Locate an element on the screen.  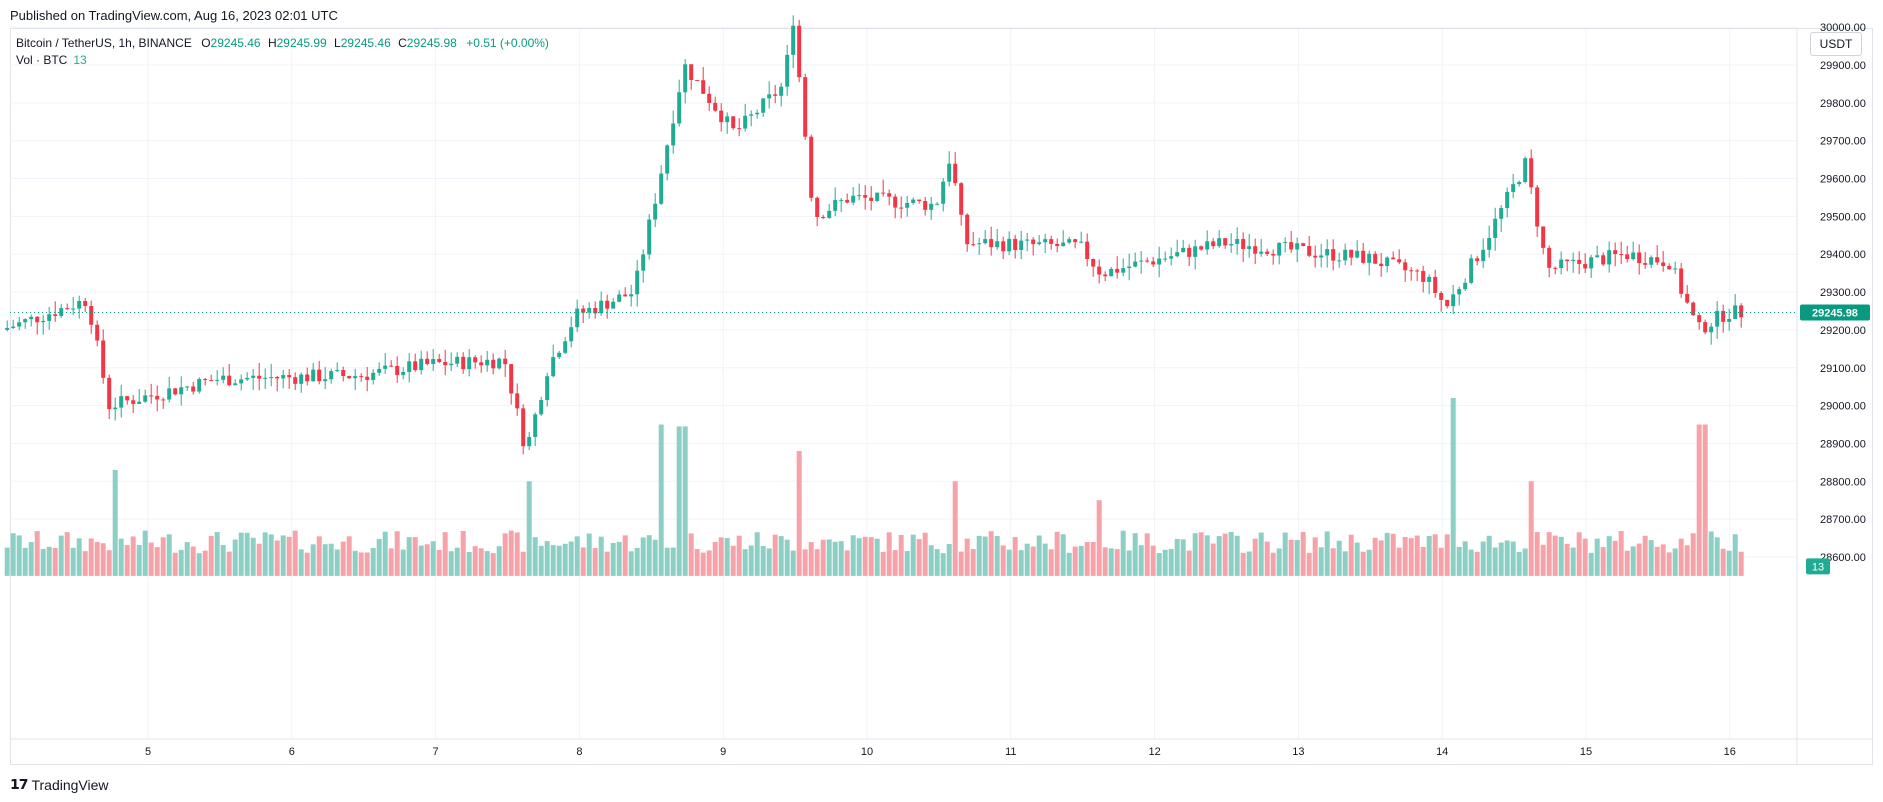
volume-label: Vol · BTC is located at coordinates (42, 60).